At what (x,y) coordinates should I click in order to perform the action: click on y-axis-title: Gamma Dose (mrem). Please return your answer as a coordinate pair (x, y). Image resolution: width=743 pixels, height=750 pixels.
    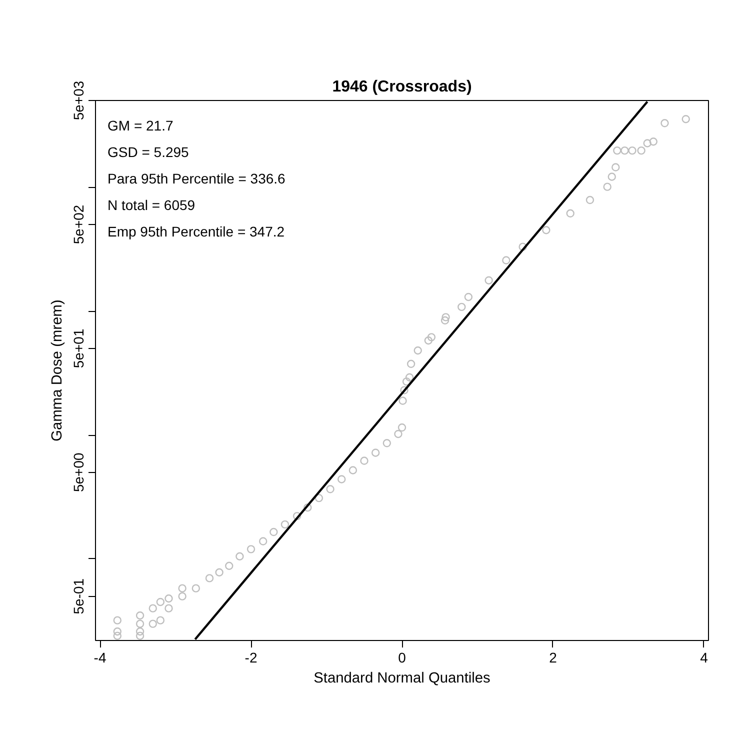
    Looking at the image, I should click on (58, 371).